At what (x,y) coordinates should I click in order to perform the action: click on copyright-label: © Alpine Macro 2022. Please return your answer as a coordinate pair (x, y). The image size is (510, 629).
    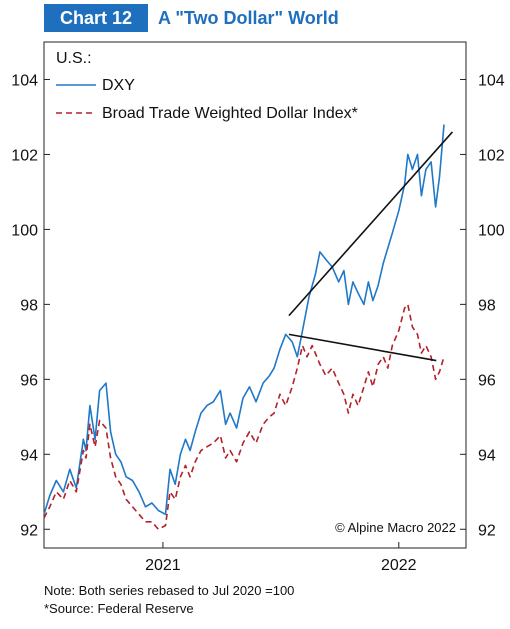
    Looking at the image, I should click on (395, 527).